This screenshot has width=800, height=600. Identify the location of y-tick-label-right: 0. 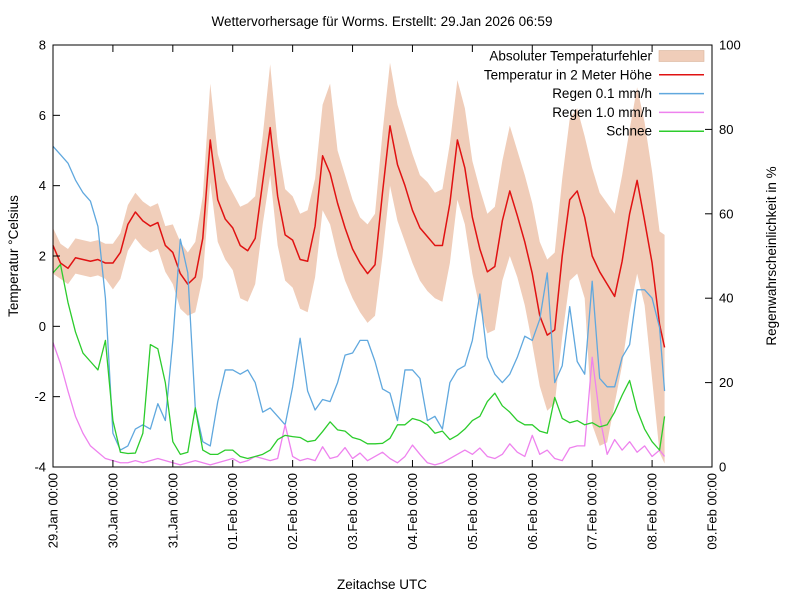
(722, 467).